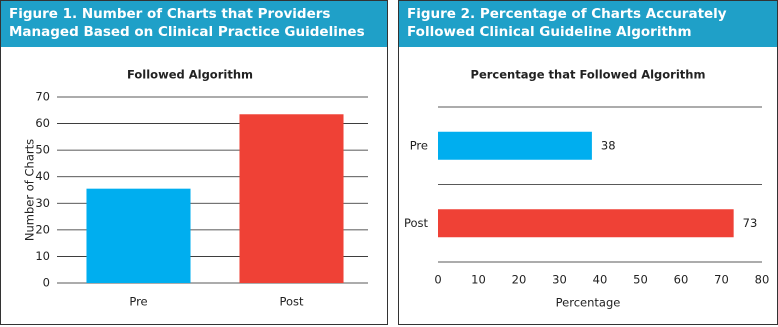  What do you see at coordinates (721, 280) in the screenshot?
I see `x-tick-label: 70` at bounding box center [721, 280].